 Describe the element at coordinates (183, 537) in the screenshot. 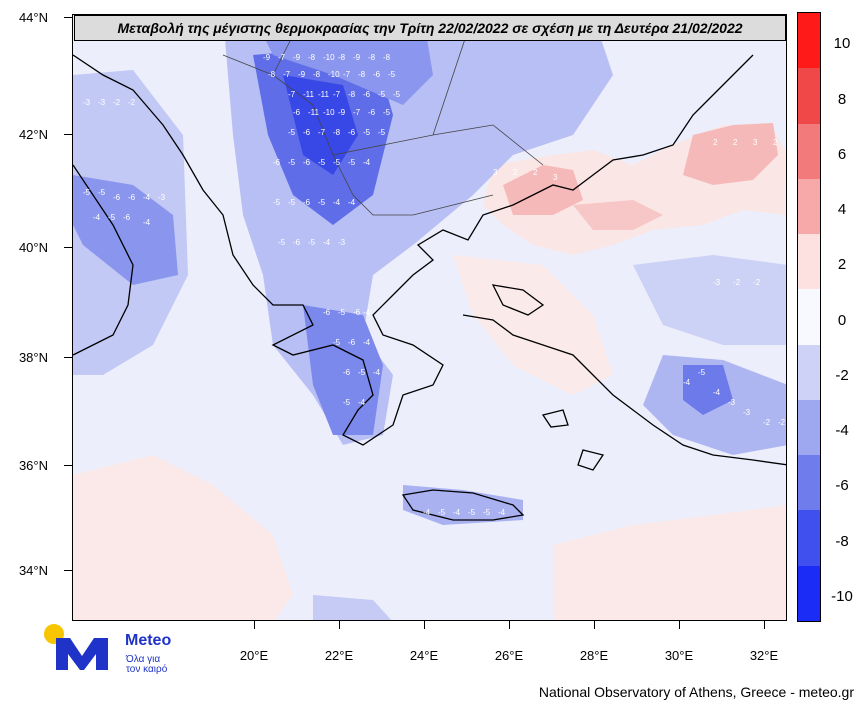

I see `warm-region-libya` at that location.